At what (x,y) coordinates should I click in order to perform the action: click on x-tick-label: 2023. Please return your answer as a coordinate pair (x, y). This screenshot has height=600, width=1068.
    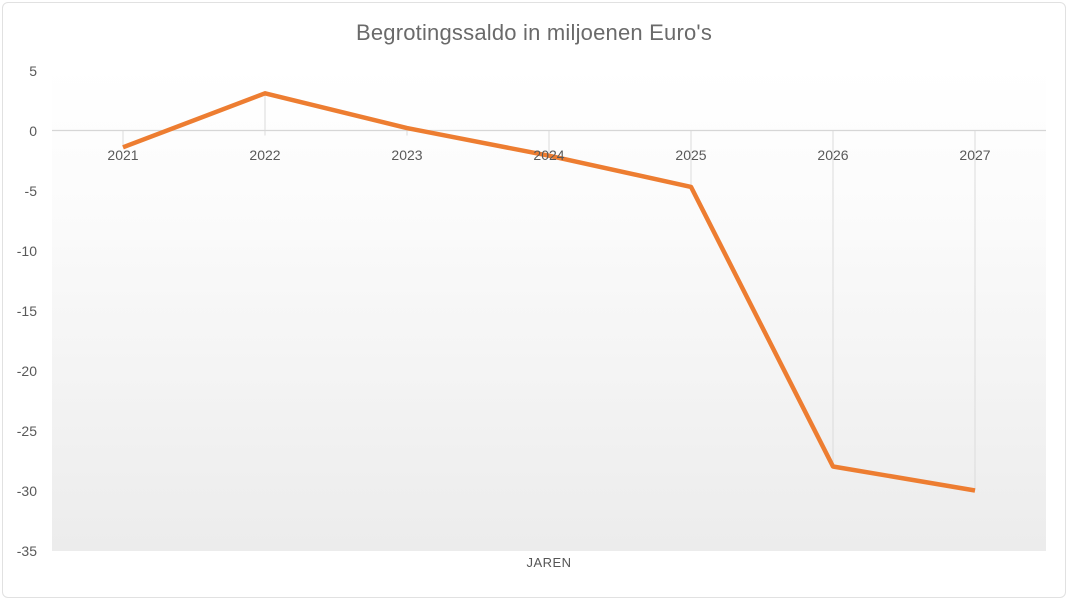
    Looking at the image, I should click on (407, 155).